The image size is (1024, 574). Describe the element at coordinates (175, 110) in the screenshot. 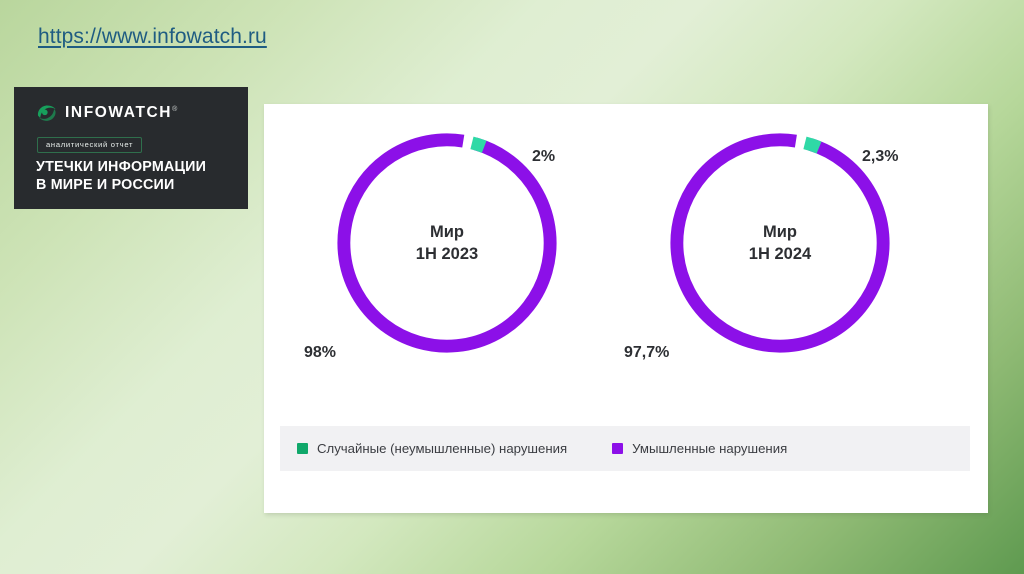

I see `registered-mark-icon: ®` at that location.